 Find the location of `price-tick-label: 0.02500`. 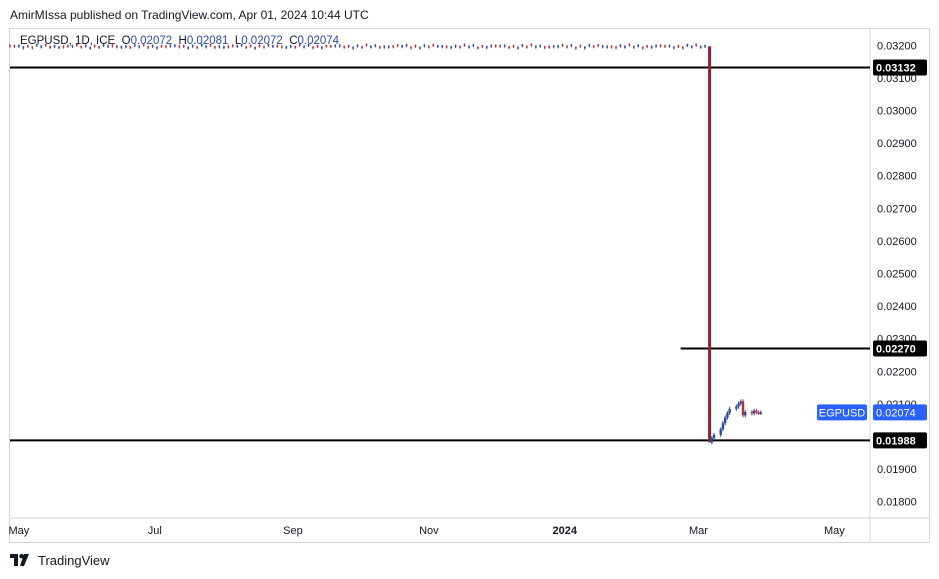

price-tick-label: 0.02500 is located at coordinates (897, 275).